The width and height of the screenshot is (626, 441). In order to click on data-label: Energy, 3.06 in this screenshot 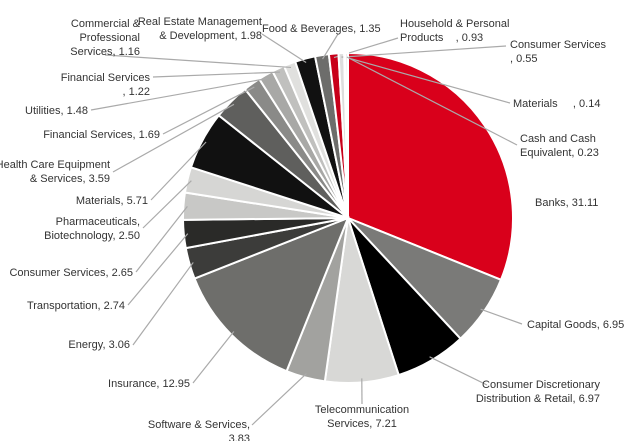, I will do `click(80, 345)`.